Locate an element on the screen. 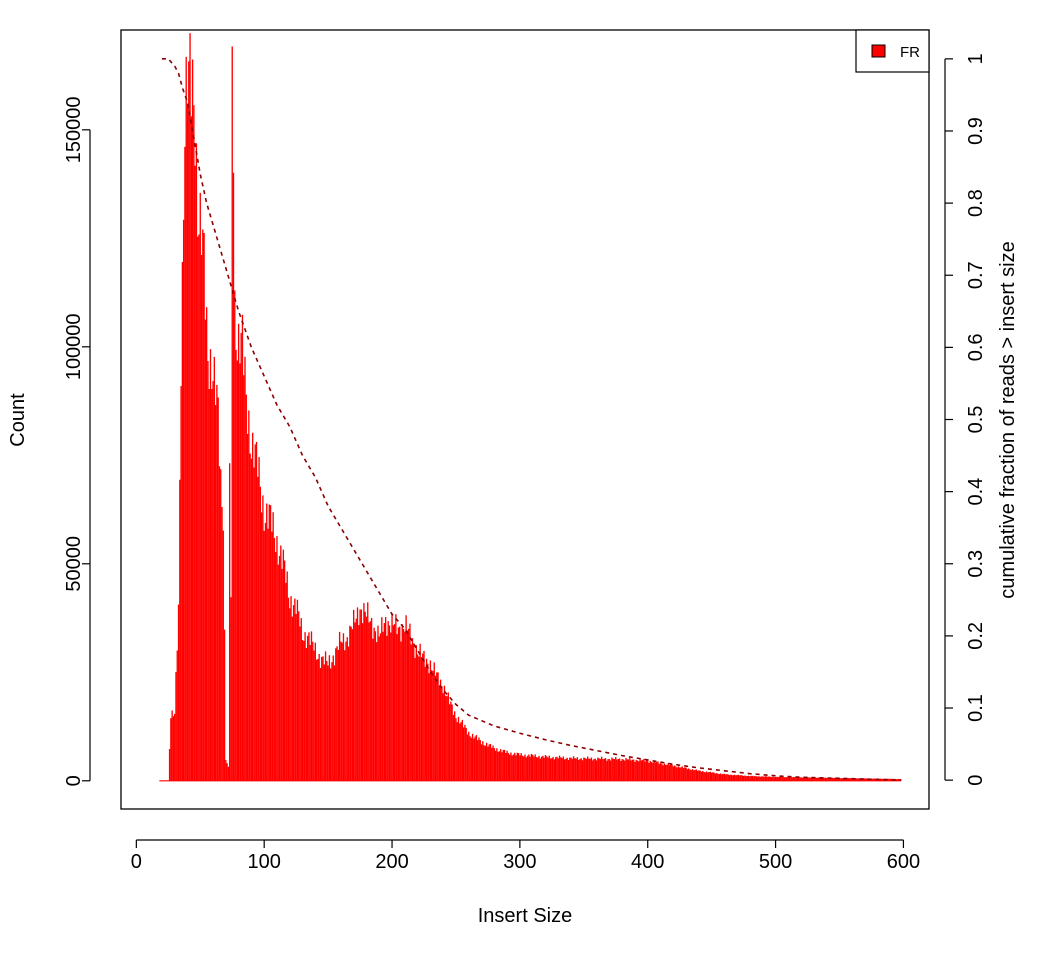  legend-label-fr: FR is located at coordinates (910, 52).